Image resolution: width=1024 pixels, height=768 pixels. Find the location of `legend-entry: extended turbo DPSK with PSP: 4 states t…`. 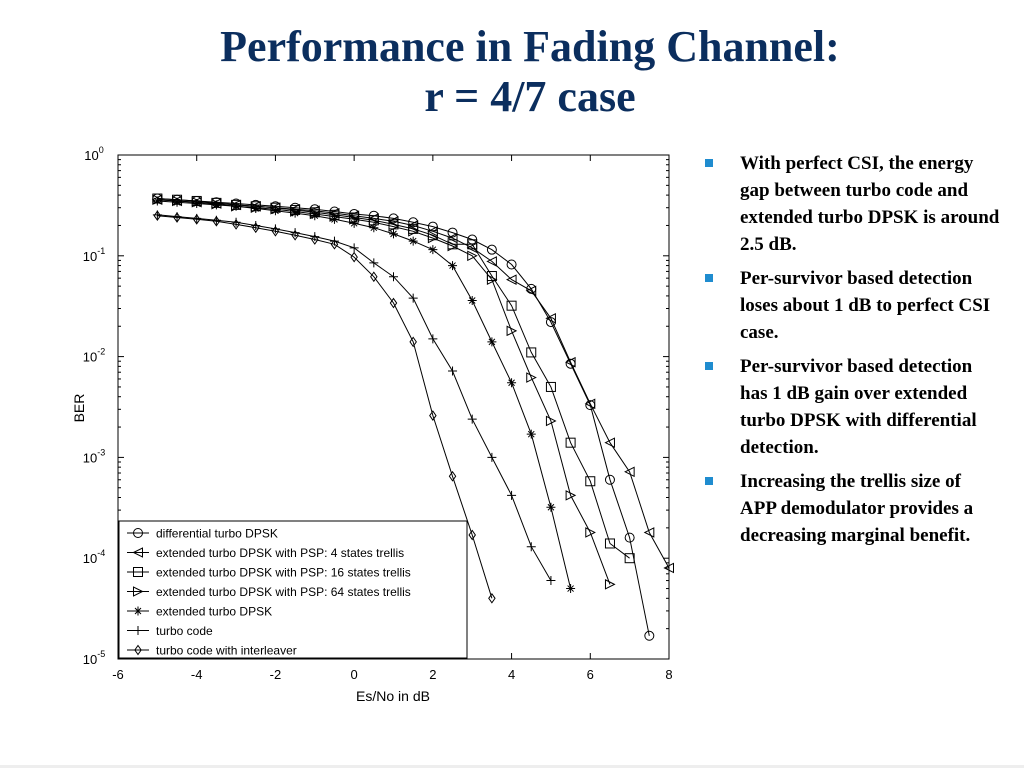

legend-entry: extended turbo DPSK with PSP: 4 states t… is located at coordinates (265, 553).